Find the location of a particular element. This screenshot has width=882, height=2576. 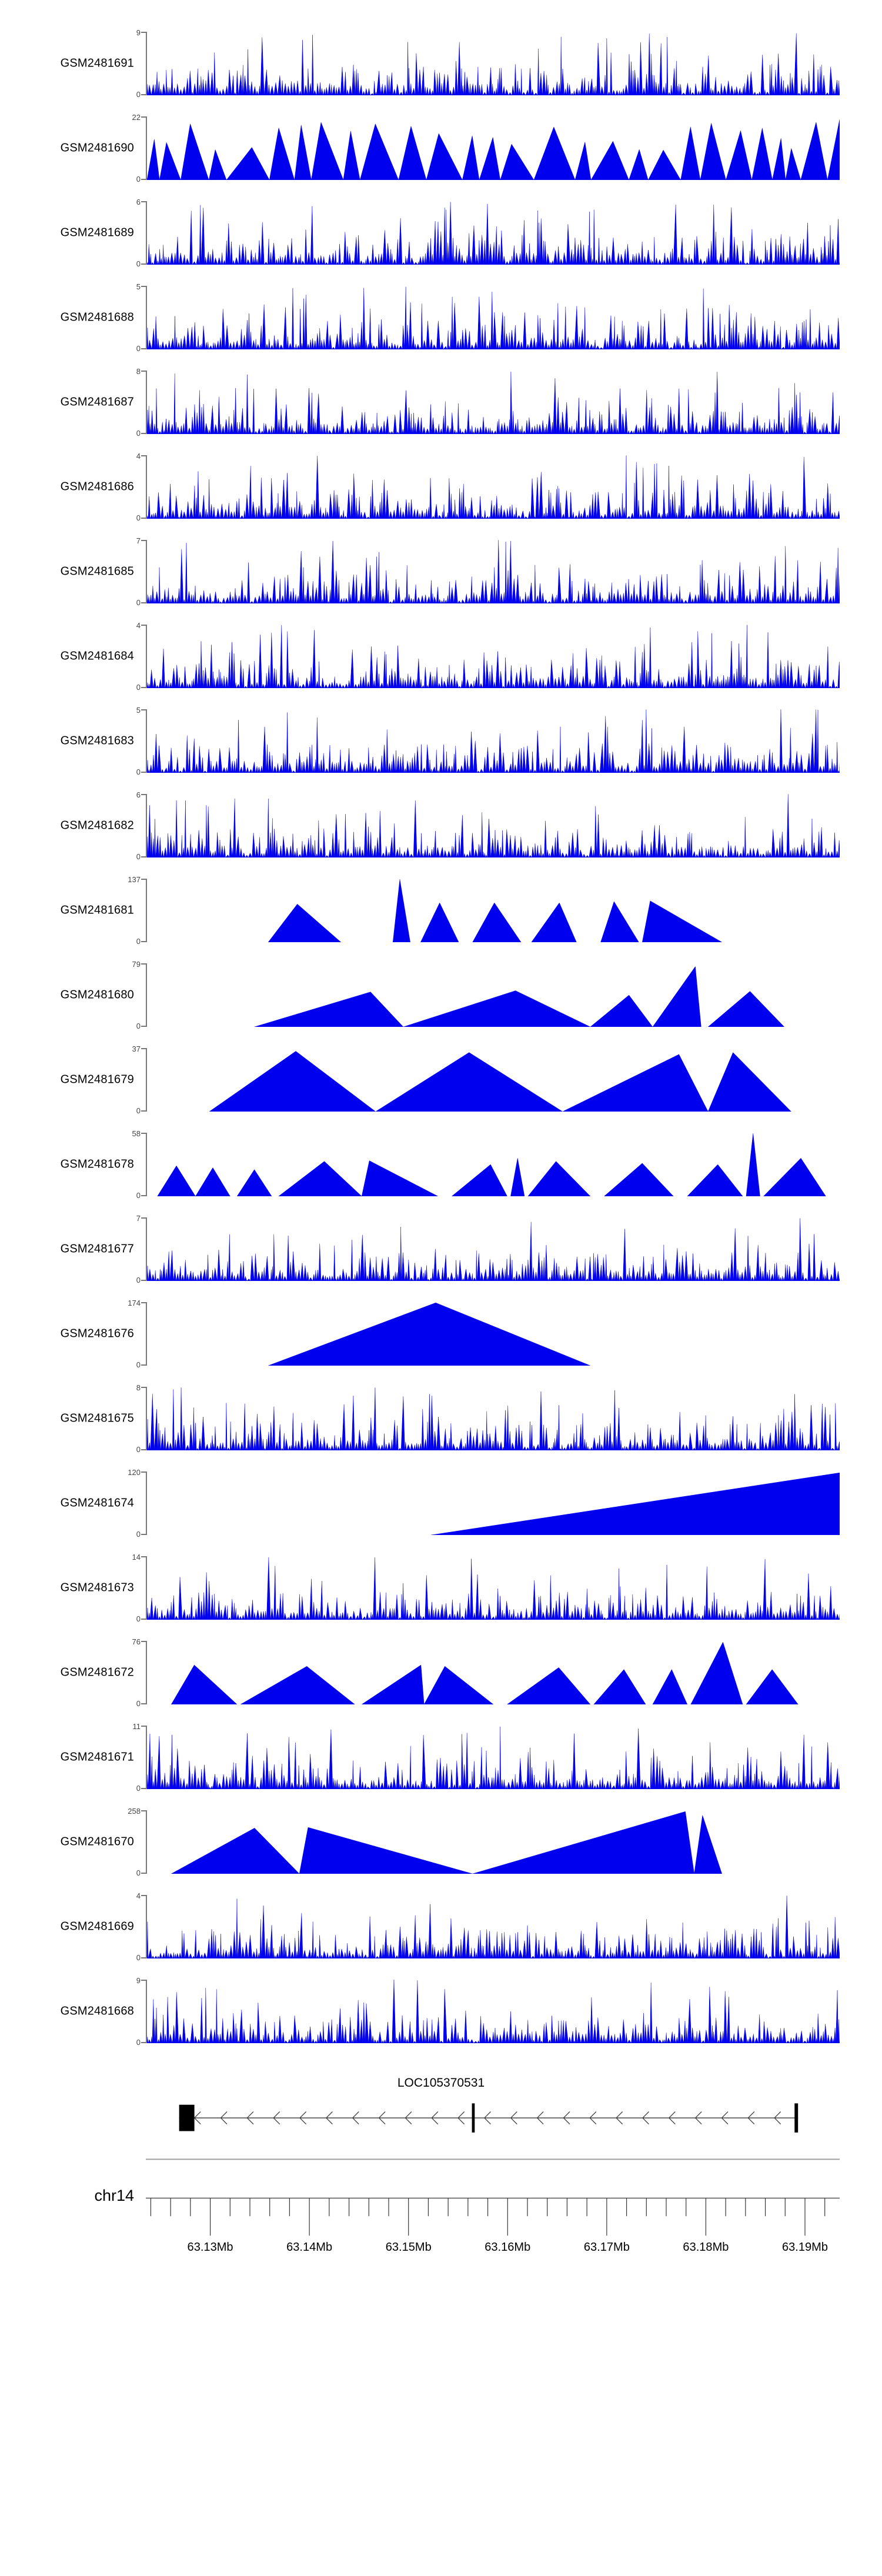

track-label: GSM2481674 is located at coordinates (97, 1503).